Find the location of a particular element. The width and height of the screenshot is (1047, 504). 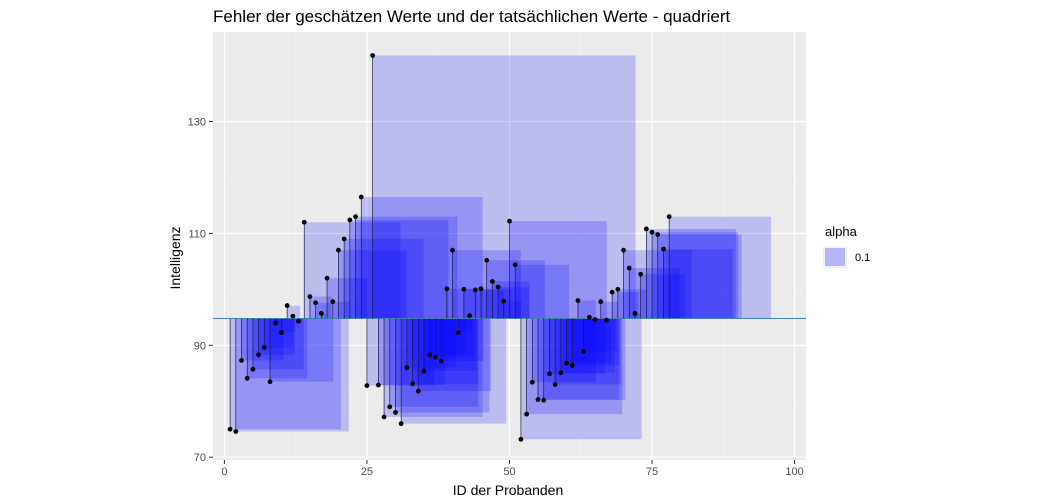

legend-key-swatch is located at coordinates (835, 257).